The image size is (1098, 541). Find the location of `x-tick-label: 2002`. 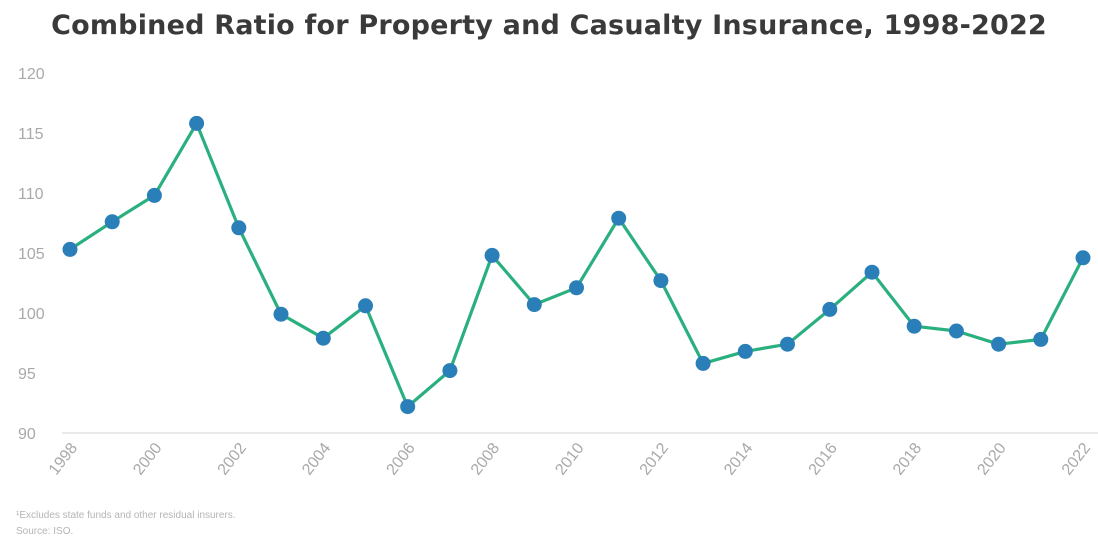

x-tick-label: 2002 is located at coordinates (232, 459).